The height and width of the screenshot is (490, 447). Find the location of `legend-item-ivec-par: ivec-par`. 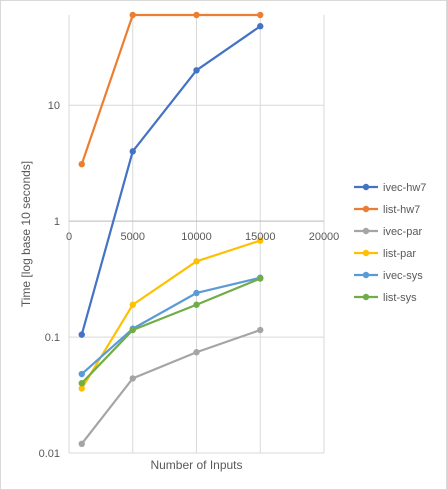

legend-item-ivec-par: ivec-par is located at coordinates (388, 232).